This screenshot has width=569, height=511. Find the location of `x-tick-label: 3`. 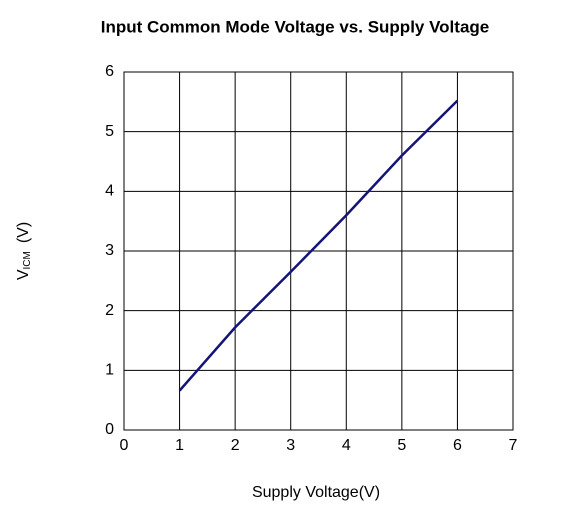

x-tick-label: 3 is located at coordinates (290, 445).